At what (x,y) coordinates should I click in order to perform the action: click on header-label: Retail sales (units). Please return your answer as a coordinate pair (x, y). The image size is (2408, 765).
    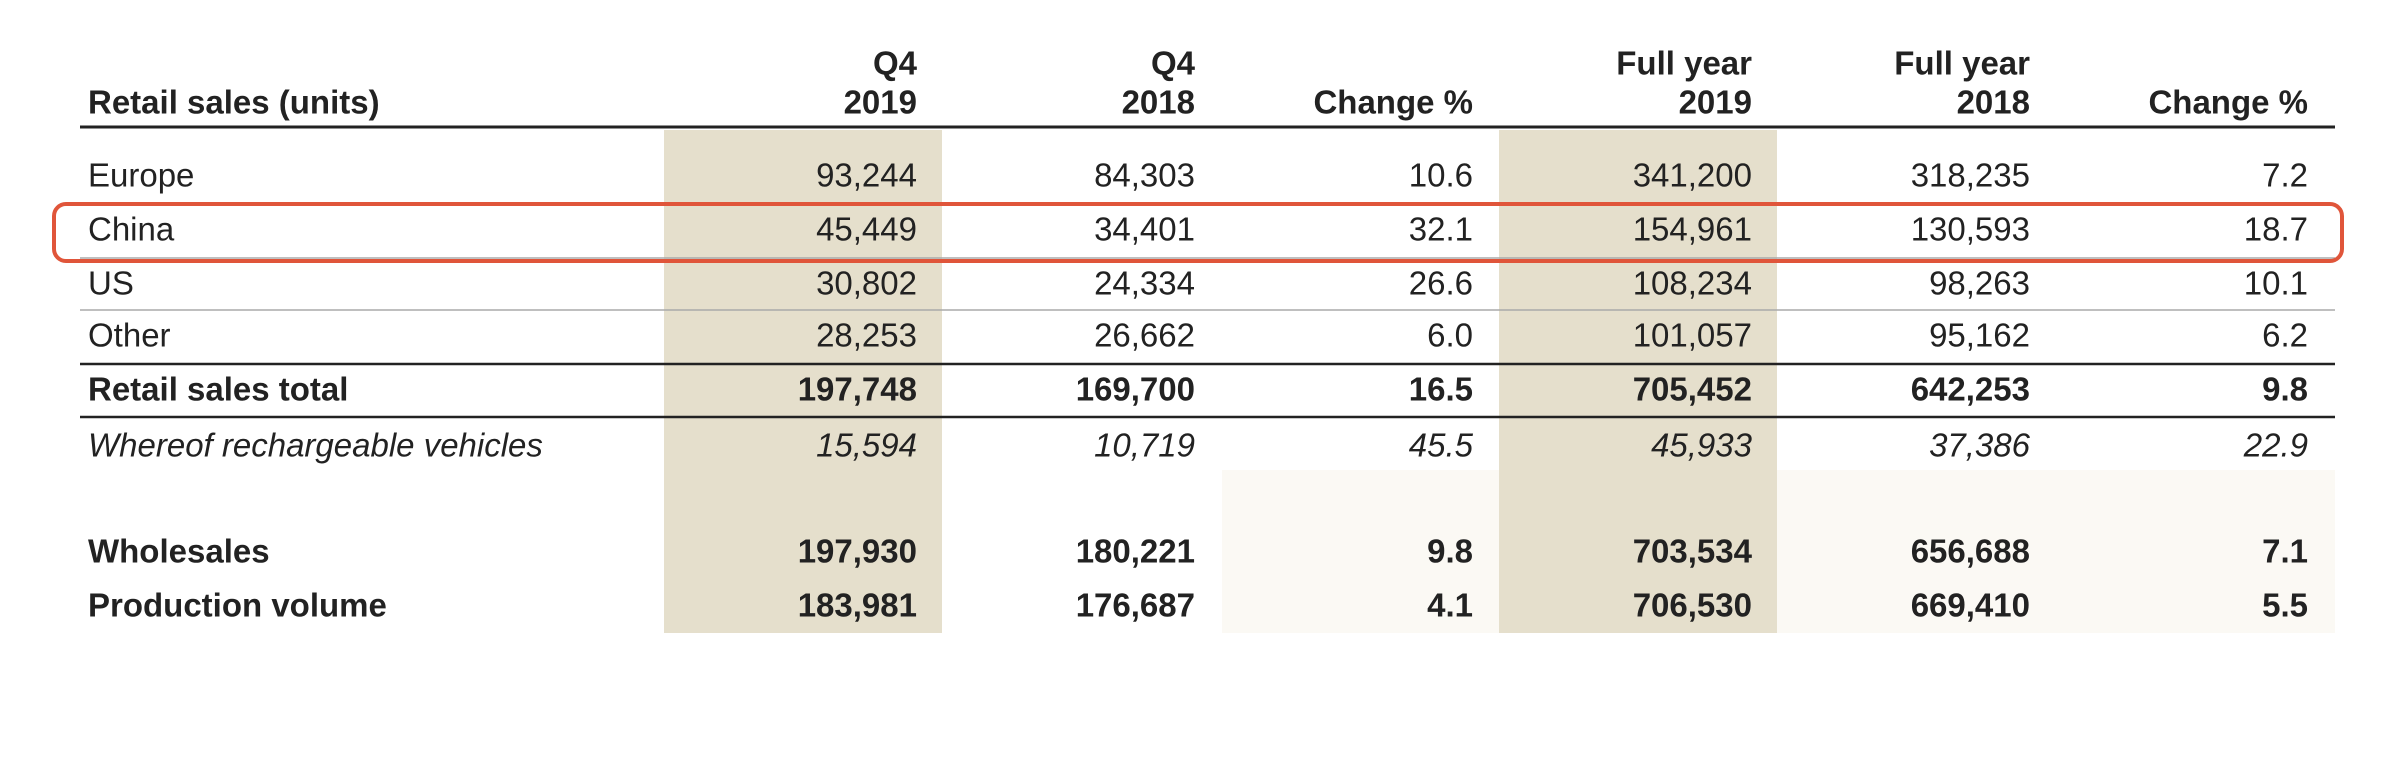
    Looking at the image, I should click on (234, 102).